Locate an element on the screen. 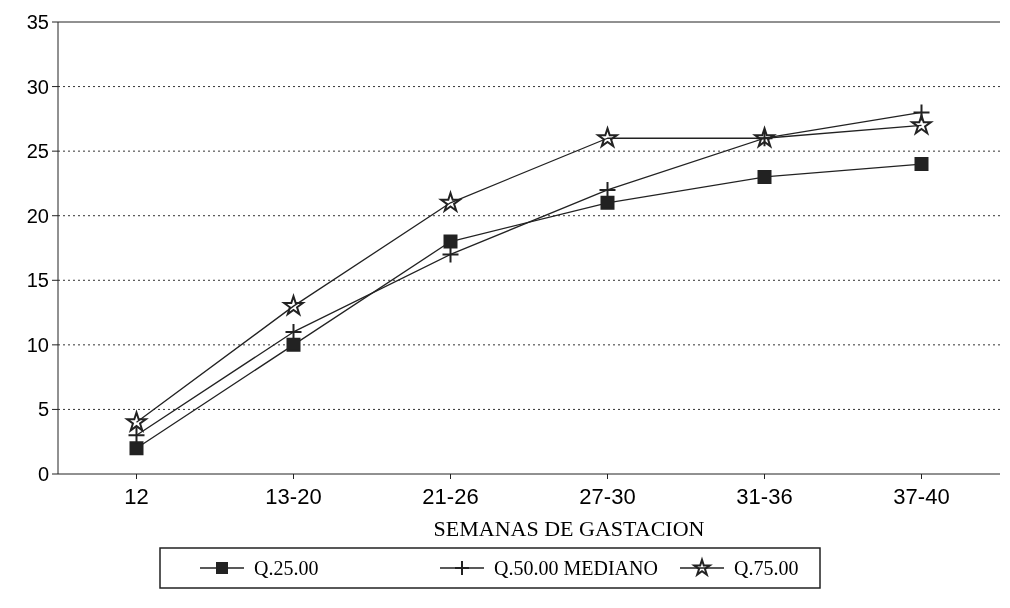  x-tick-label: 27-30 is located at coordinates (607, 496).